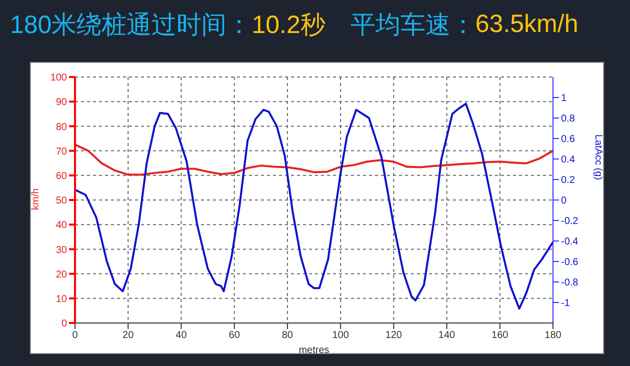  What do you see at coordinates (564, 98) in the screenshot?
I see `y2-tick-label: 1` at bounding box center [564, 98].